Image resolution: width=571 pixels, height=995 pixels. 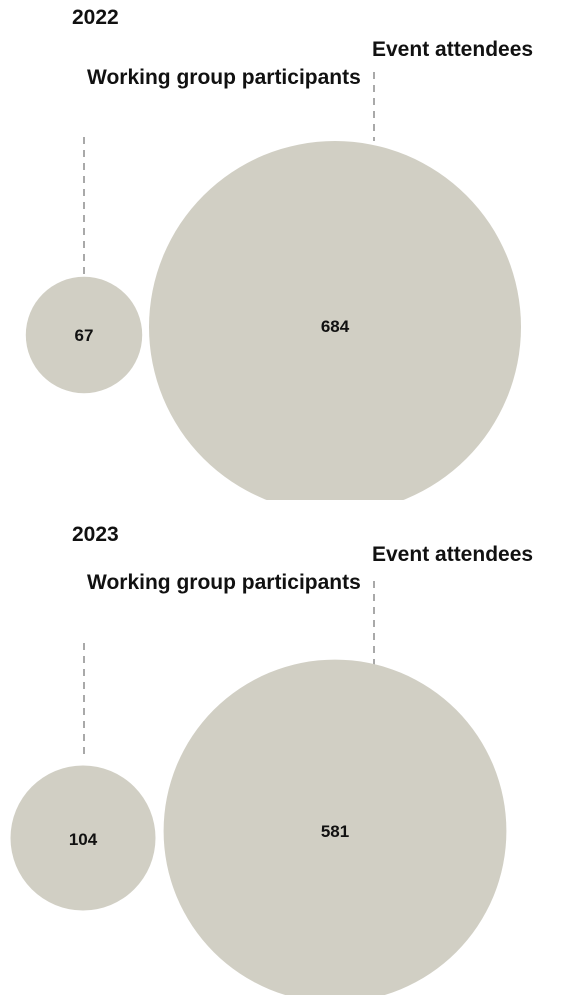 What do you see at coordinates (335, 831) in the screenshot?
I see `value-label-event-attendees: 581` at bounding box center [335, 831].